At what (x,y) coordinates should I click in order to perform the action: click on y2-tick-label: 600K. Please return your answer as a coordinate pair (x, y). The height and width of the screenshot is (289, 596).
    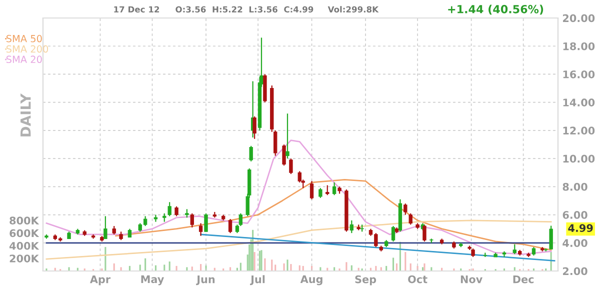
    Looking at the image, I should click on (25, 233).